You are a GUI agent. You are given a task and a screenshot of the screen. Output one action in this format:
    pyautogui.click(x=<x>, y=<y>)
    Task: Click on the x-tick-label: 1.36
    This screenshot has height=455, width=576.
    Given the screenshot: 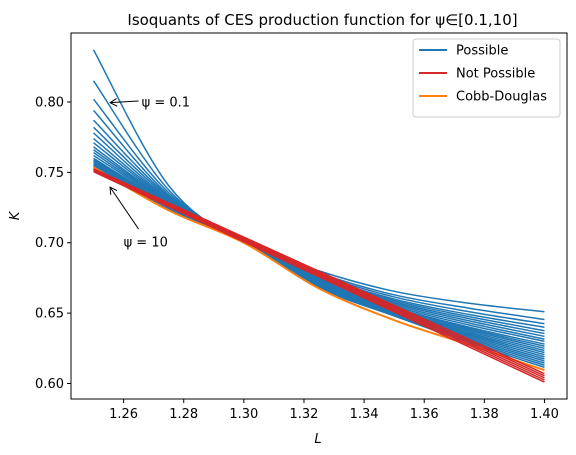 What is the action you would take?
    pyautogui.click(x=424, y=414)
    